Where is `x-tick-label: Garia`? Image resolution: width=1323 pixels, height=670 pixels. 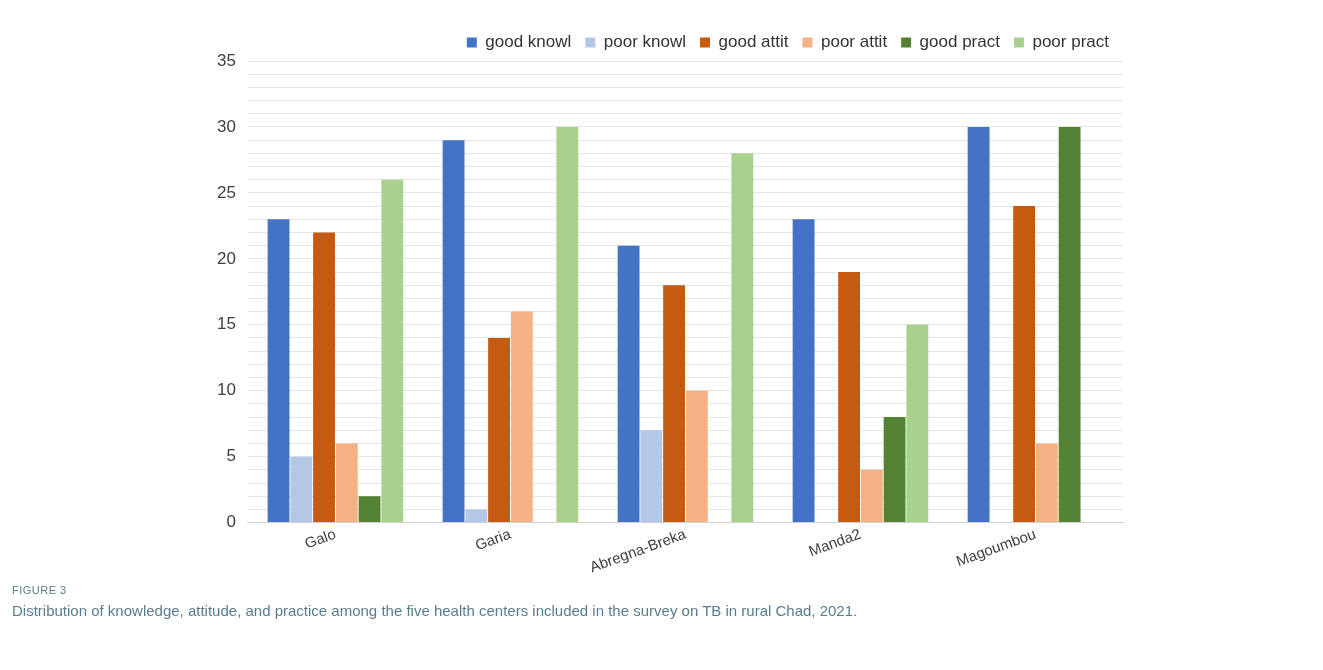 x-tick-label: Garia is located at coordinates (493, 539).